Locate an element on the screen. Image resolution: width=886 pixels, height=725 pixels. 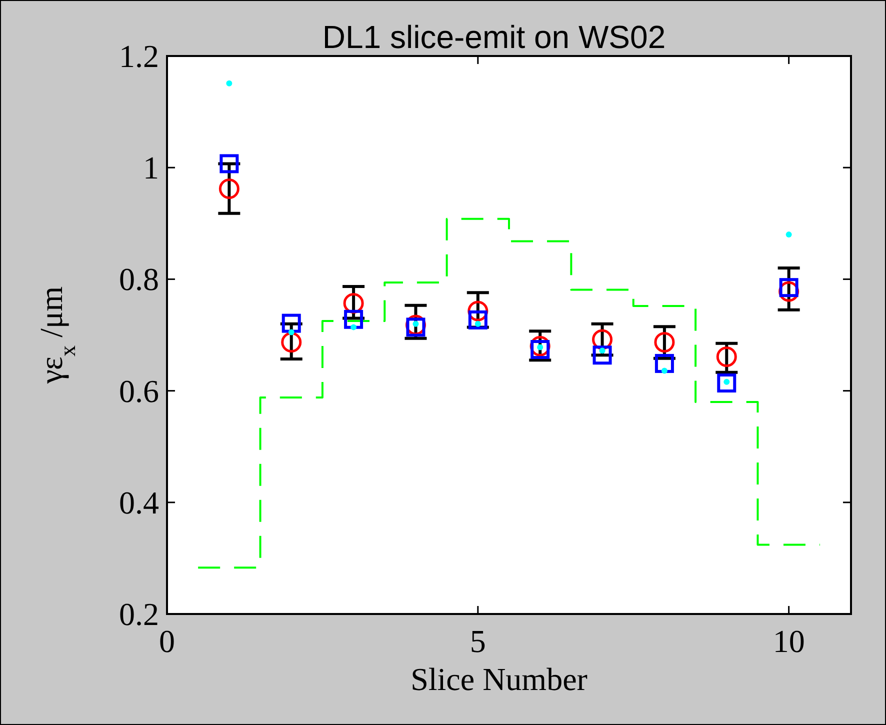
y-tick-label: 0.4 is located at coordinates (139, 502).